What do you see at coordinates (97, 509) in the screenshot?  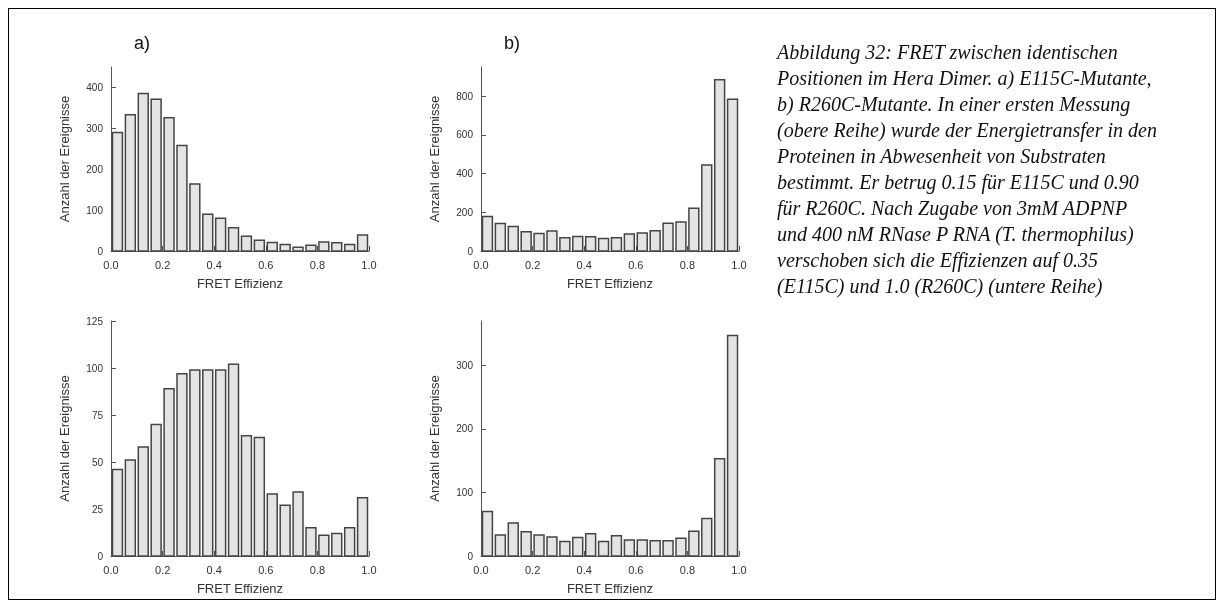 I see `y-tick-label: 25` at bounding box center [97, 509].